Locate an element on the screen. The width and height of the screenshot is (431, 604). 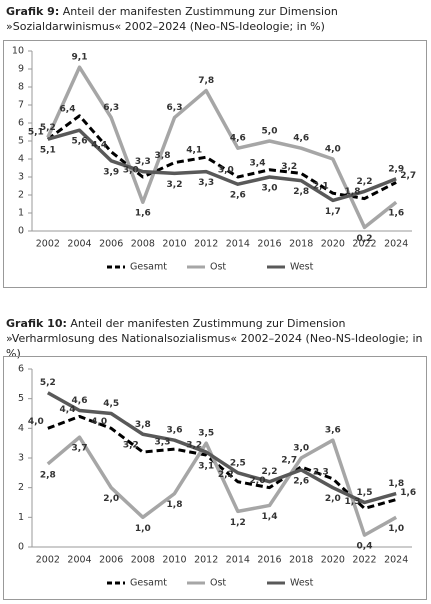
value-label: 1,4 is located at coordinates (270, 517).